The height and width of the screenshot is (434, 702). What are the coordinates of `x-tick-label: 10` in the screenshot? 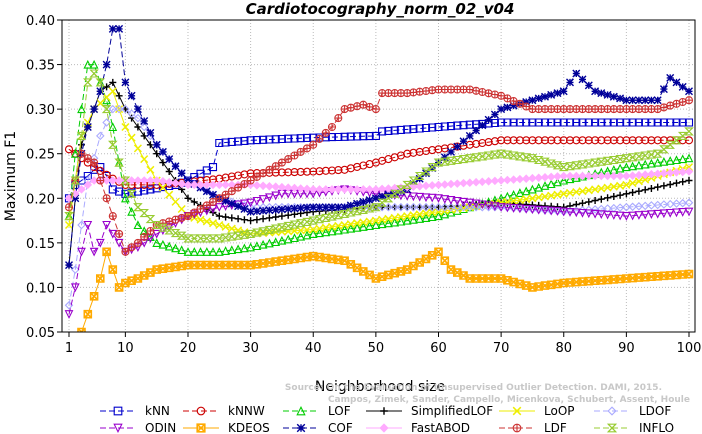 It's located at (125, 348).